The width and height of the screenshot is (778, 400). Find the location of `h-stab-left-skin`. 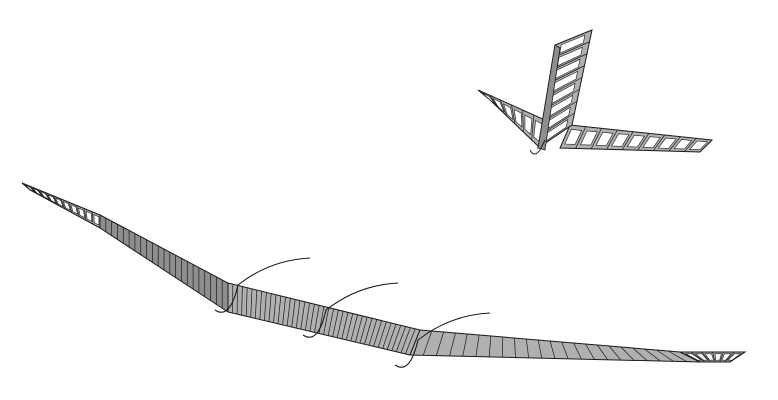

h-stab-left-skin is located at coordinates (511, 119).